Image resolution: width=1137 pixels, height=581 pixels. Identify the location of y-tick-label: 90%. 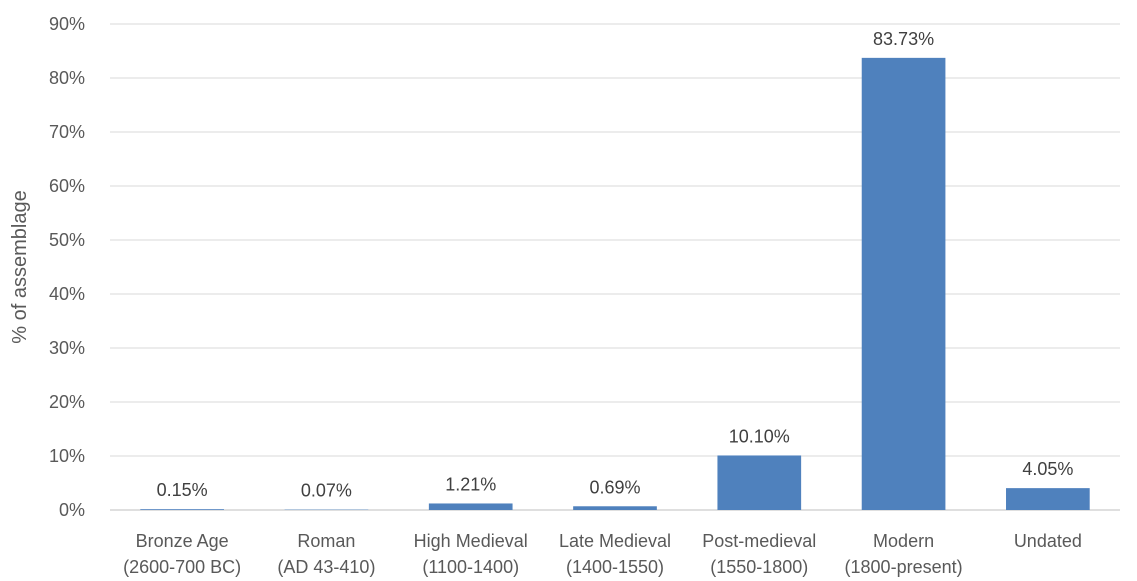
(67, 24).